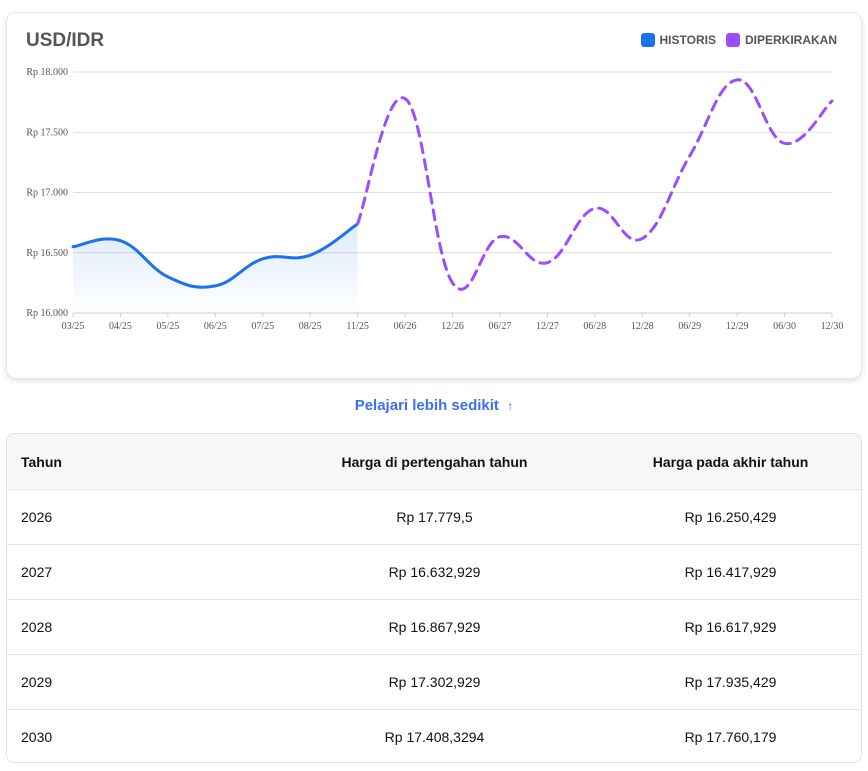 This screenshot has height=771, width=868. What do you see at coordinates (737, 326) in the screenshot?
I see `x-tick-label: 12/29` at bounding box center [737, 326].